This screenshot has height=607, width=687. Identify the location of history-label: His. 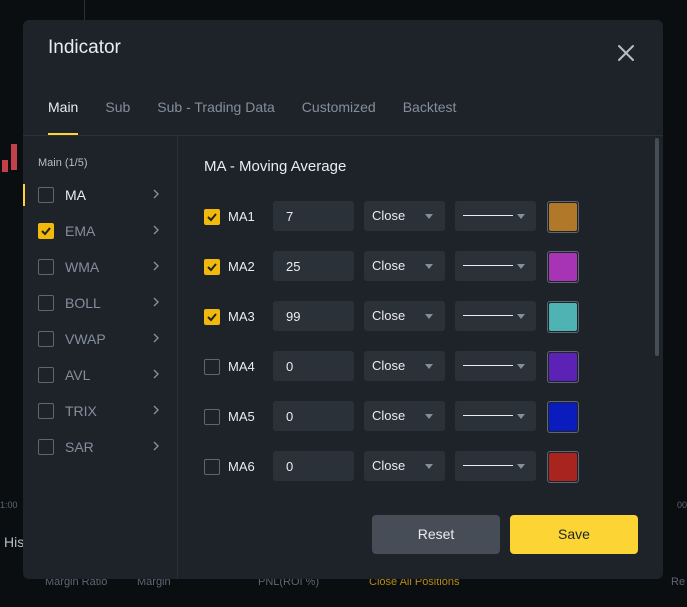
(14, 542).